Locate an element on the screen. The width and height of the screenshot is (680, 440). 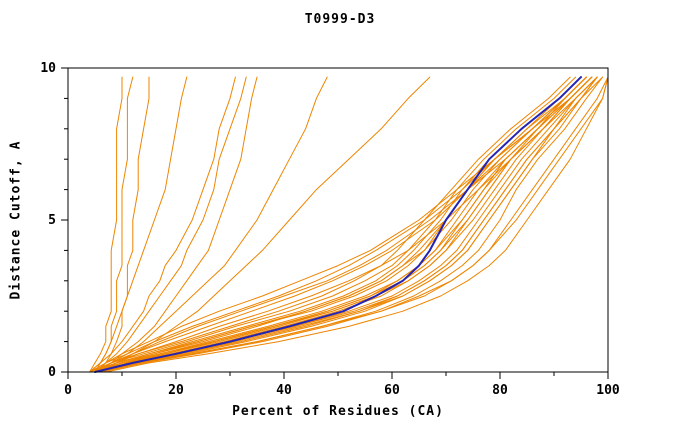
x-tick-label: 80 is located at coordinates (500, 390).